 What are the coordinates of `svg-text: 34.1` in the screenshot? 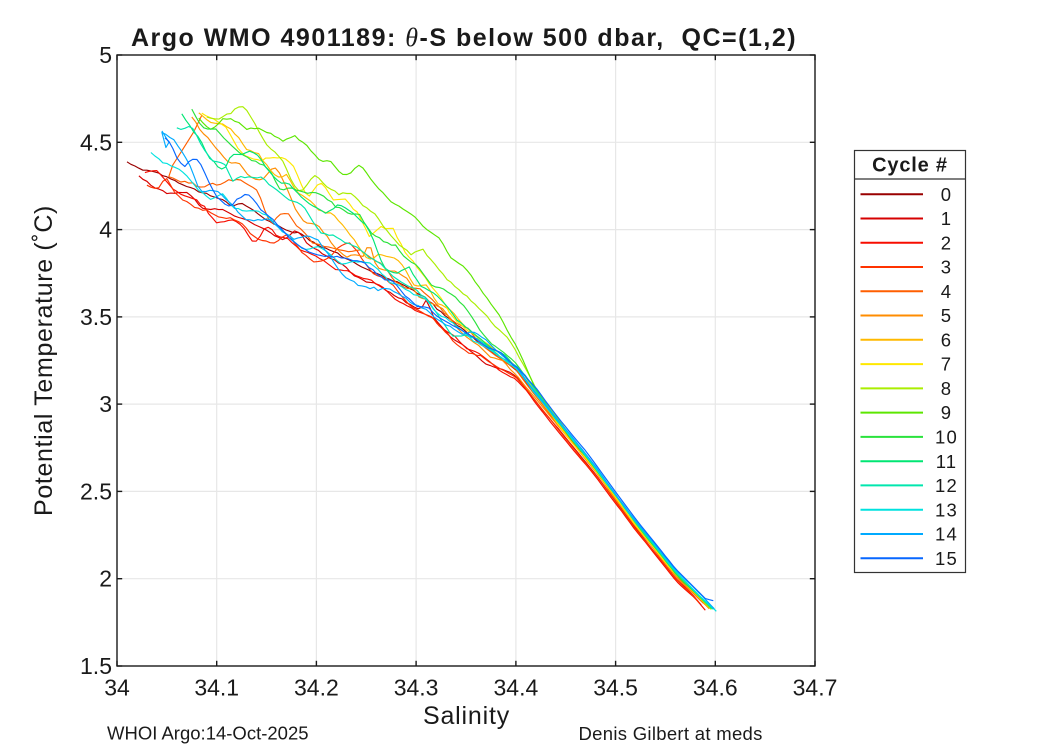 It's located at (216, 688).